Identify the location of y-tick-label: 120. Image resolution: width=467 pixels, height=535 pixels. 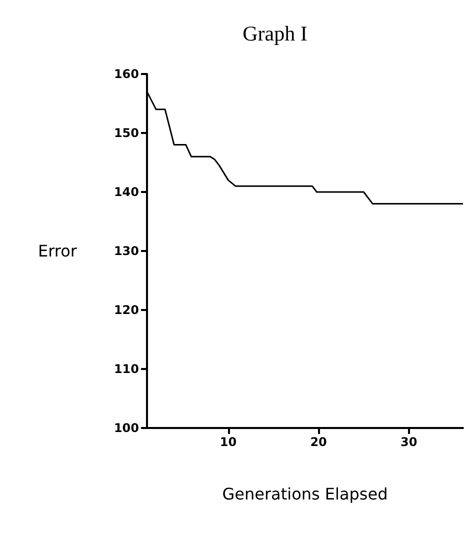
(126, 310).